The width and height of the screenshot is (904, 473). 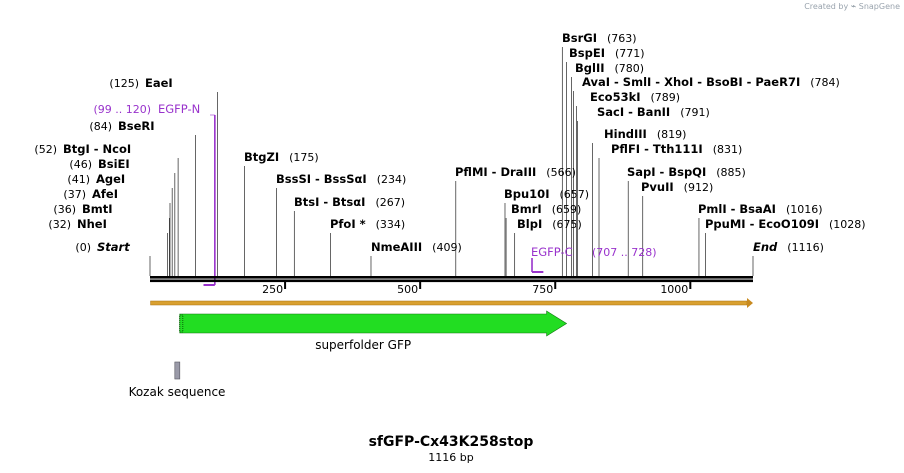 What do you see at coordinates (666, 172) in the screenshot?
I see `site-name-sapi-bspqi: SapI - BspQI` at bounding box center [666, 172].